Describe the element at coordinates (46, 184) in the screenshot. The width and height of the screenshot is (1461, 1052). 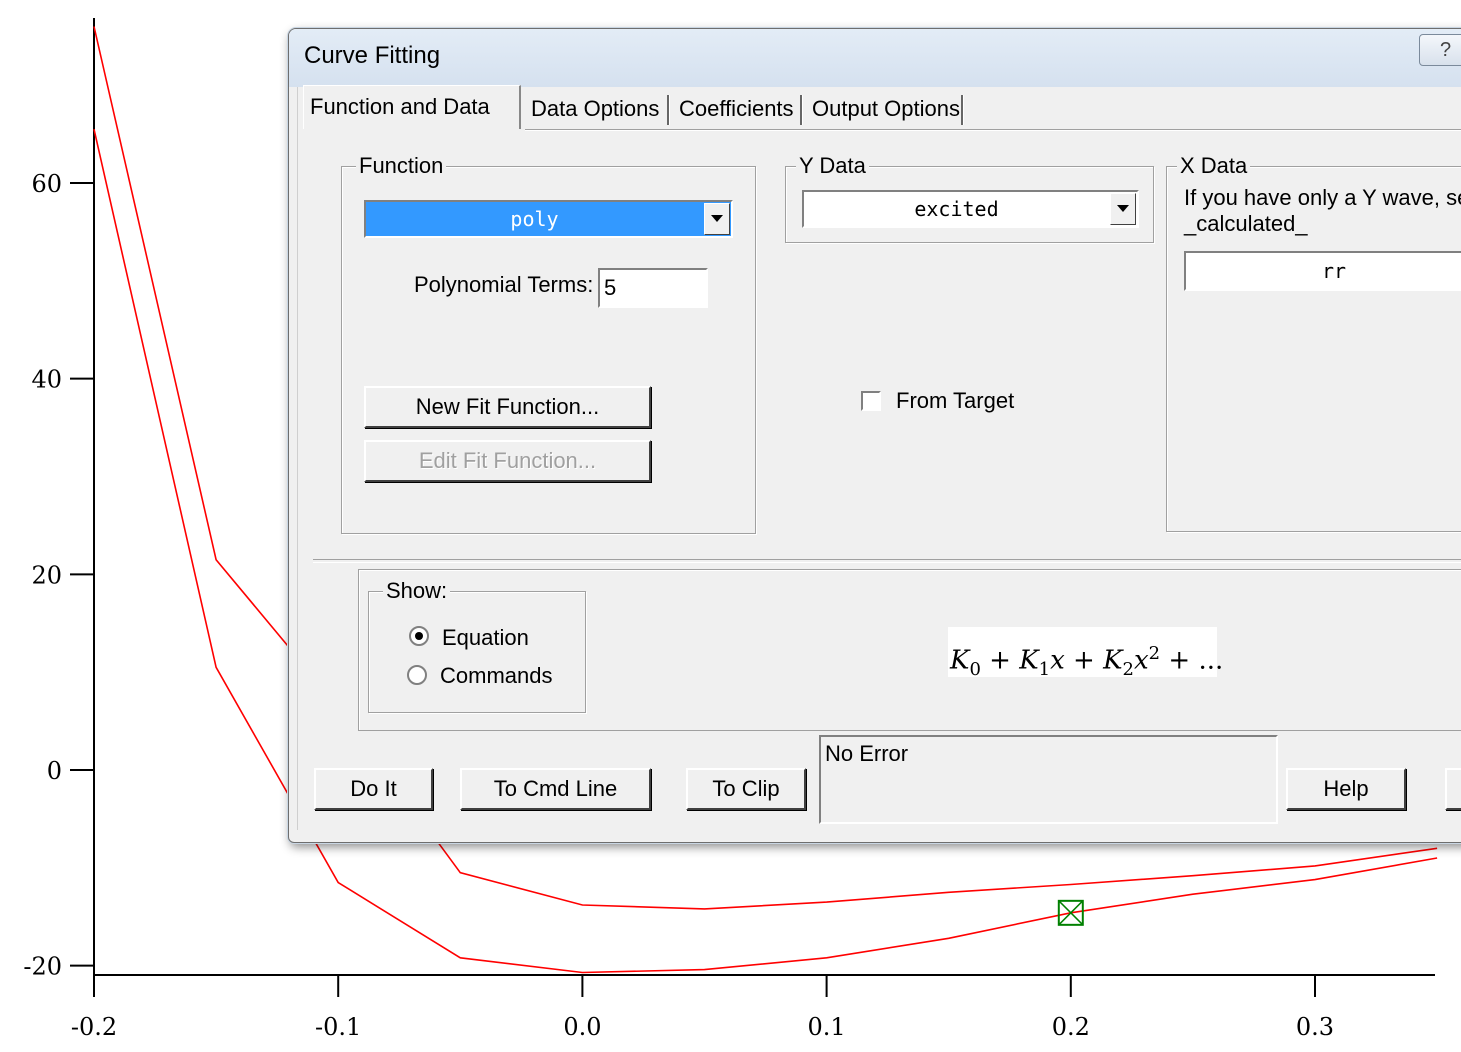
I see `y-tick-label: 60` at that location.